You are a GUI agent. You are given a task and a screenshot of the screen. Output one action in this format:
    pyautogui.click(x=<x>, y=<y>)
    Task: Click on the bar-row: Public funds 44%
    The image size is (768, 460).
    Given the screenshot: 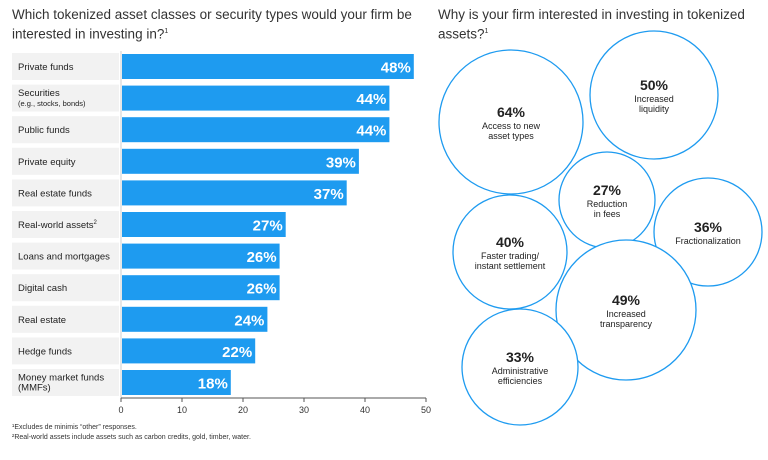 What is the action you would take?
    pyautogui.click(x=201, y=130)
    